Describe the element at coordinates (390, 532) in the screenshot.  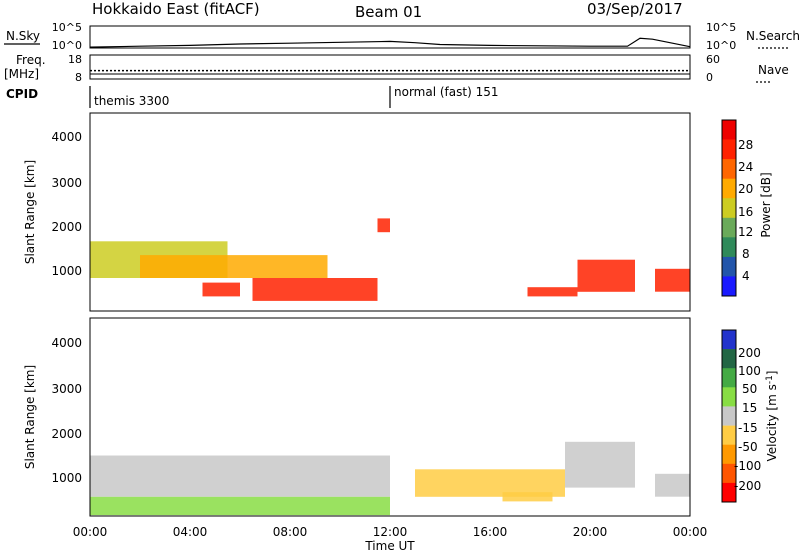
I see `xtick-1200: 12:00` at that location.